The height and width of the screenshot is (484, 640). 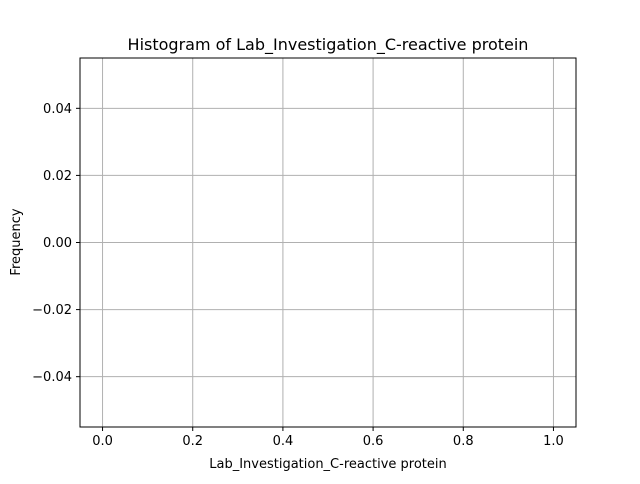 I want to click on y-tick-label: 0.00, so click(x=57, y=243).